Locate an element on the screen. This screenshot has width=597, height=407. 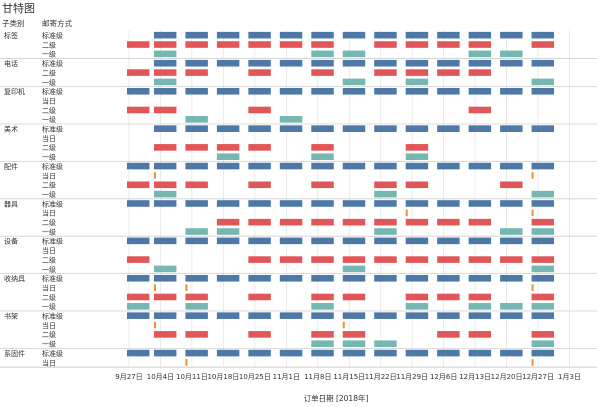
x-tick-label: 12月6日 is located at coordinates (443, 377).